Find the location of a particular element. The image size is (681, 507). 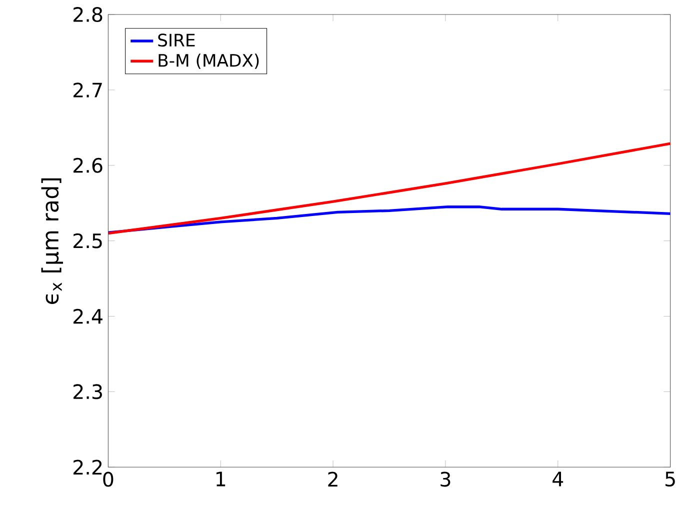

legend-label: SIRE is located at coordinates (176, 40).